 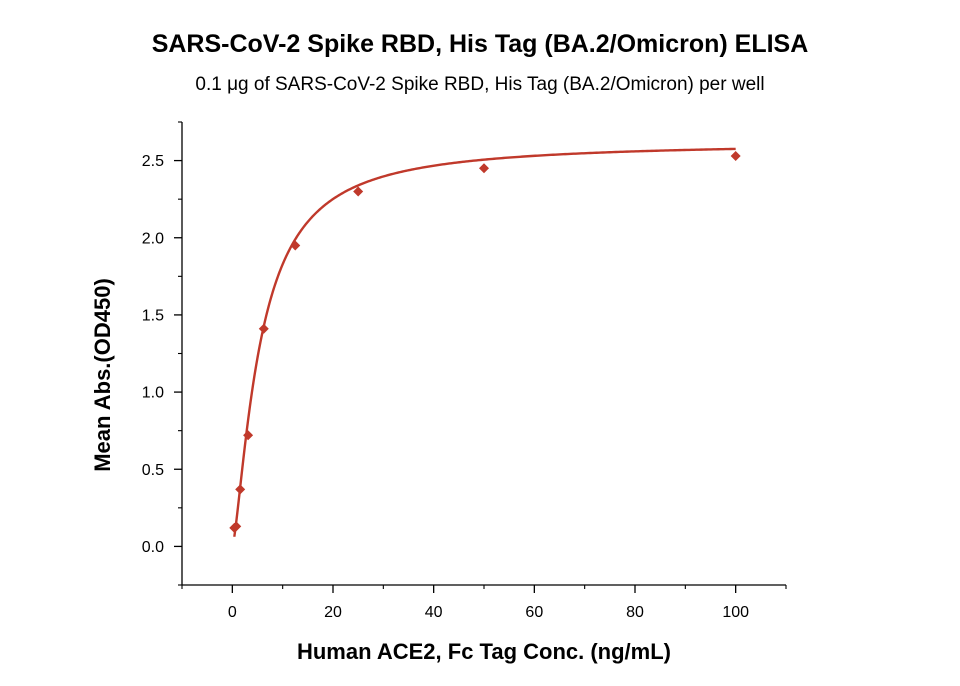 I want to click on x-tick-label: 0, so click(x=232, y=612).